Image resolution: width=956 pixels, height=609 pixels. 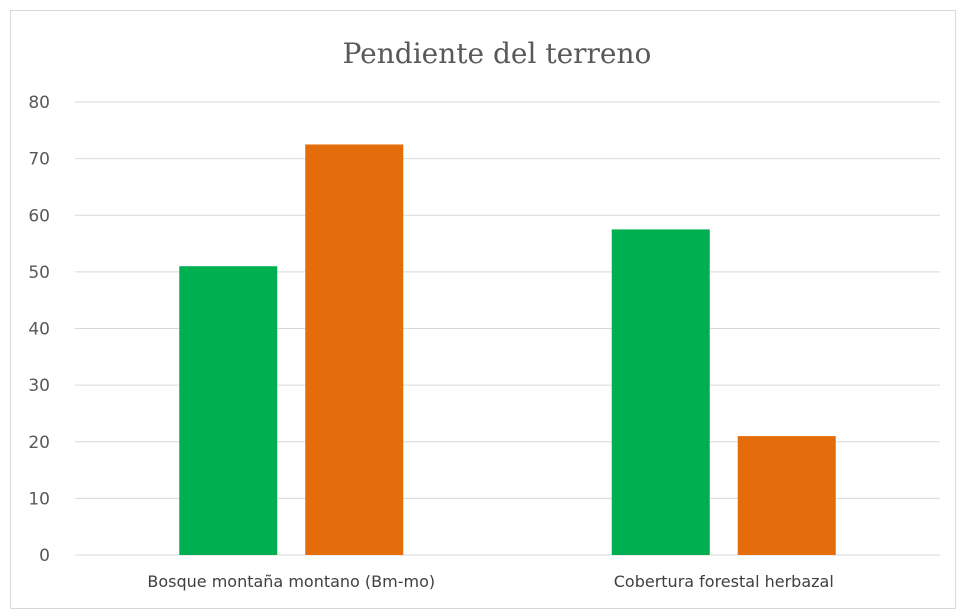 I want to click on y-tick-label: 0, so click(x=44, y=556).